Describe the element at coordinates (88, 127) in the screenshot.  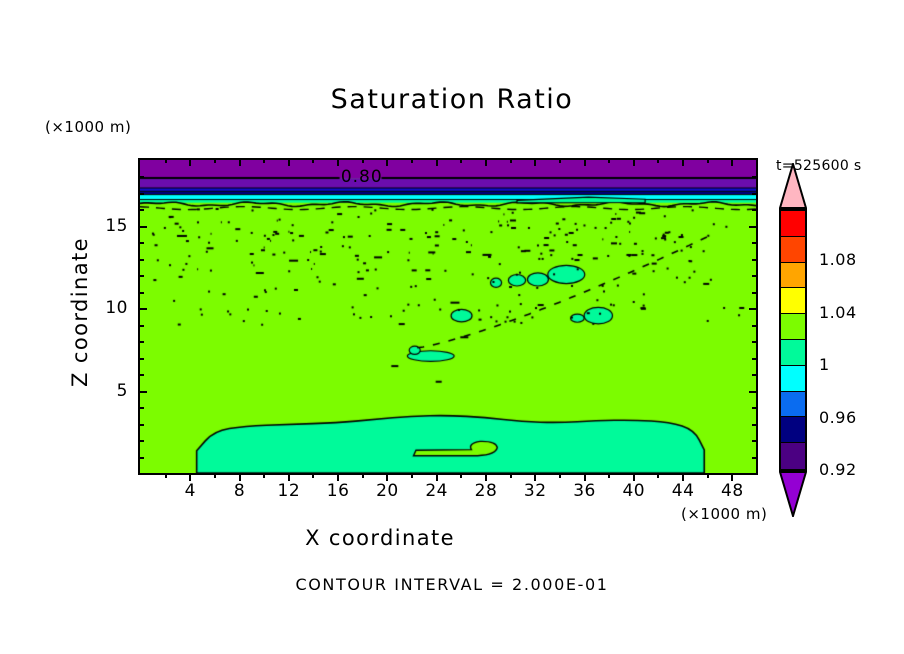
I see `y-axis-units-label: (×1000 m)` at that location.